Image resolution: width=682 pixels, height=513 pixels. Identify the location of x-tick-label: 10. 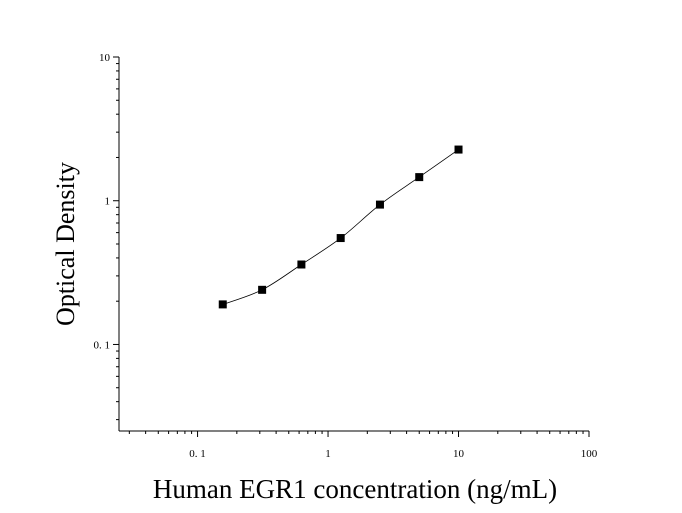
(459, 454).